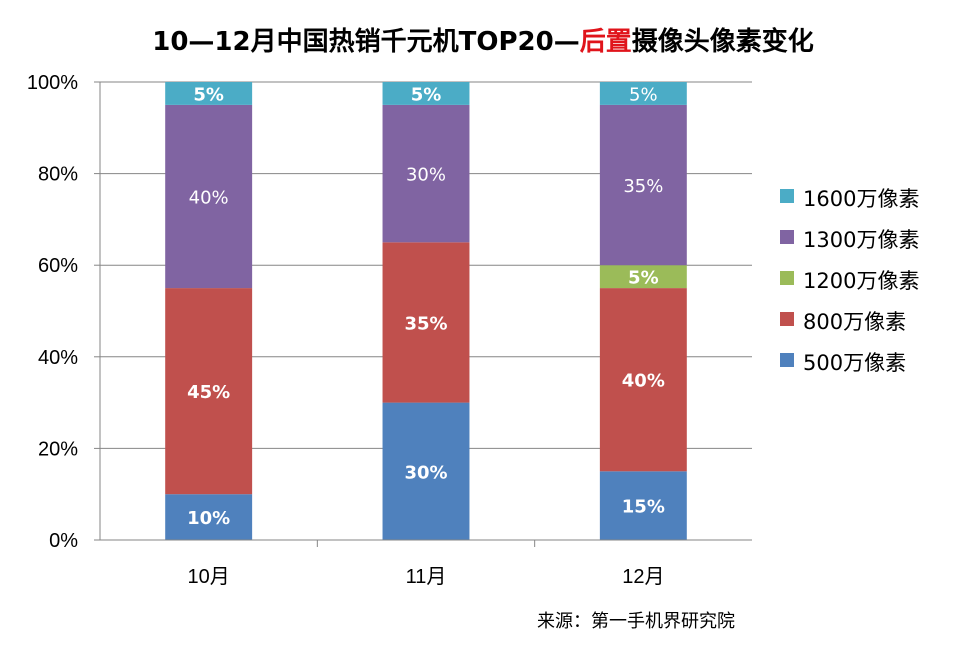 Image resolution: width=967 pixels, height=647 pixels. I want to click on legend: 1600万像素 1300万像素 1200万像素 800万像素 500万像素, so click(849, 281).